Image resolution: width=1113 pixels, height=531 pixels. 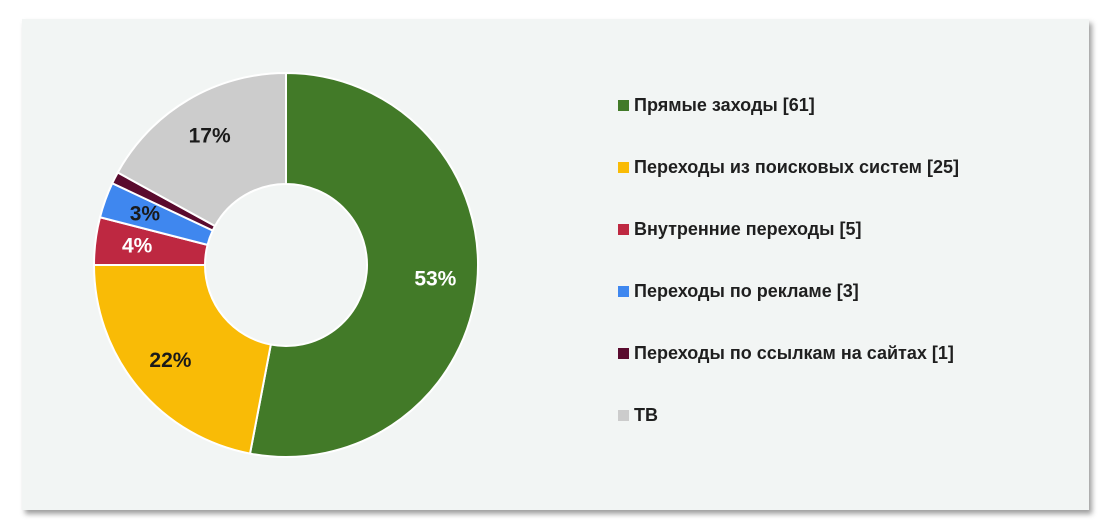 I want to click on legend-item-2: Внутренние переходы [5], so click(x=788, y=229).